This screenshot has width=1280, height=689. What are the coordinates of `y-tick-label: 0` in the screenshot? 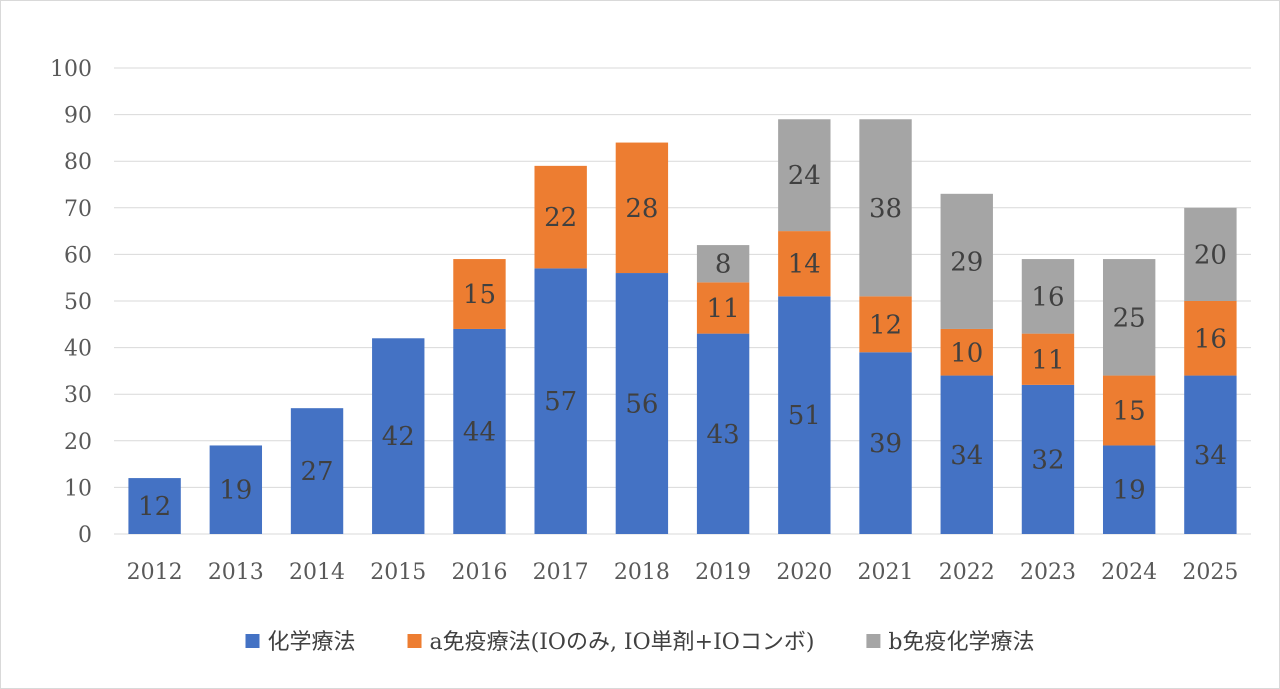 It's located at (85, 535).